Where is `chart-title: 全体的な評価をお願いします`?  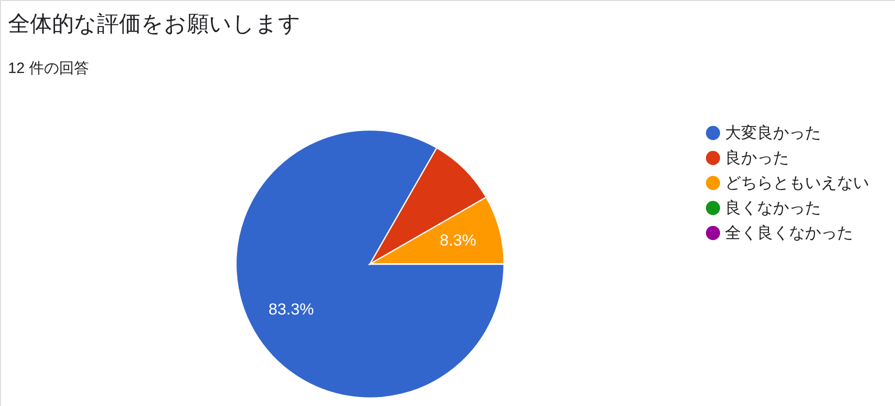 chart-title: 全体的な評価をお願いします is located at coordinates (154, 23).